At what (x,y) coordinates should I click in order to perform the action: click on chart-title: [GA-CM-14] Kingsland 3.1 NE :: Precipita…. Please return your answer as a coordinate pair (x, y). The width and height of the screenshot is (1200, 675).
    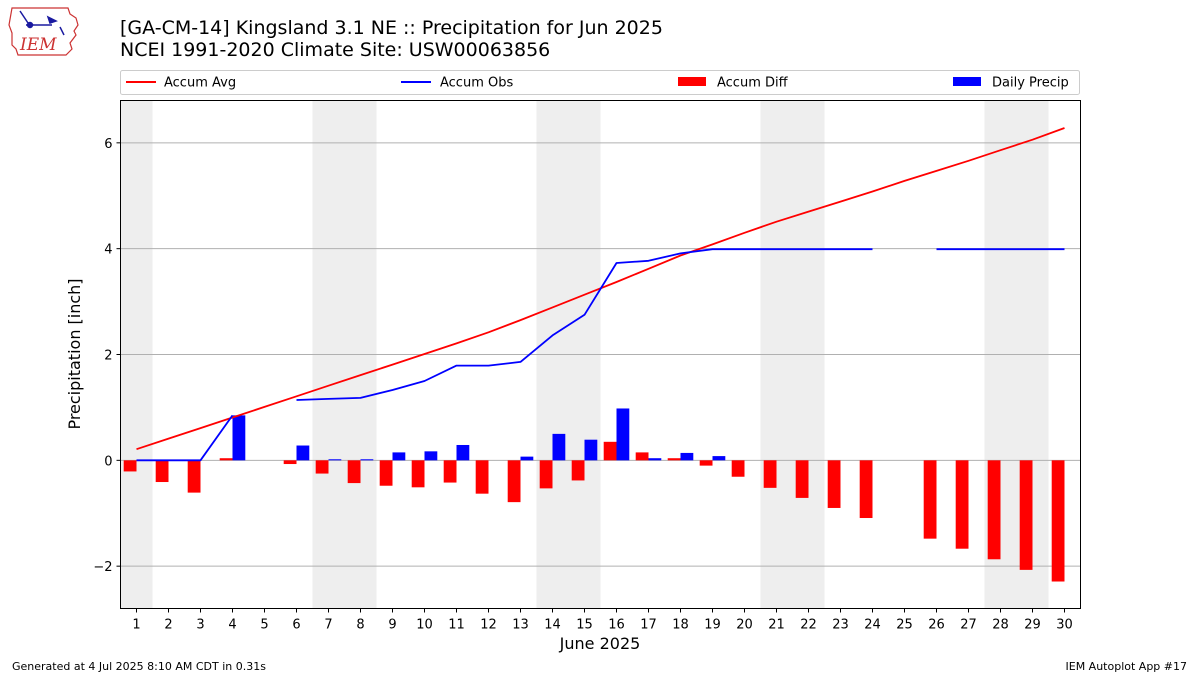
    Looking at the image, I should click on (391, 28).